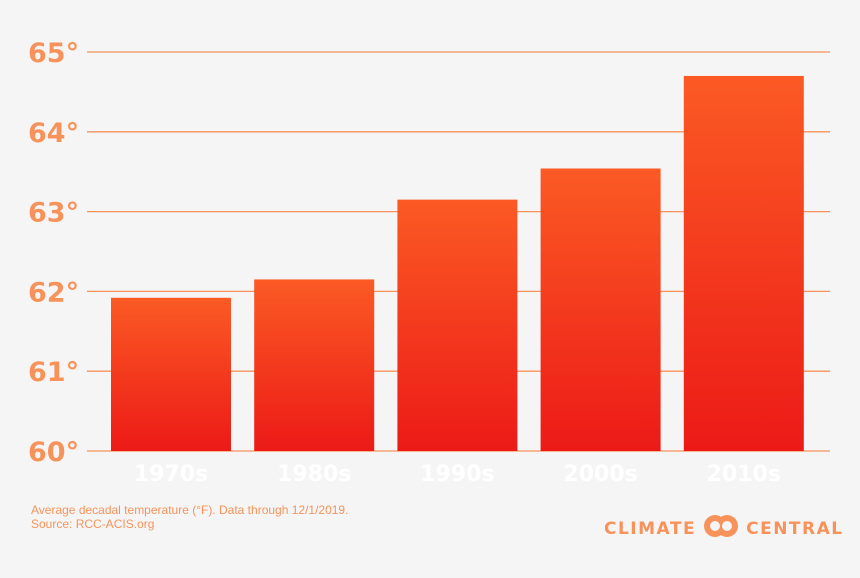 Image resolution: width=860 pixels, height=578 pixels. I want to click on climate-central-logo: CLIMATE CENTRAL, so click(724, 528).